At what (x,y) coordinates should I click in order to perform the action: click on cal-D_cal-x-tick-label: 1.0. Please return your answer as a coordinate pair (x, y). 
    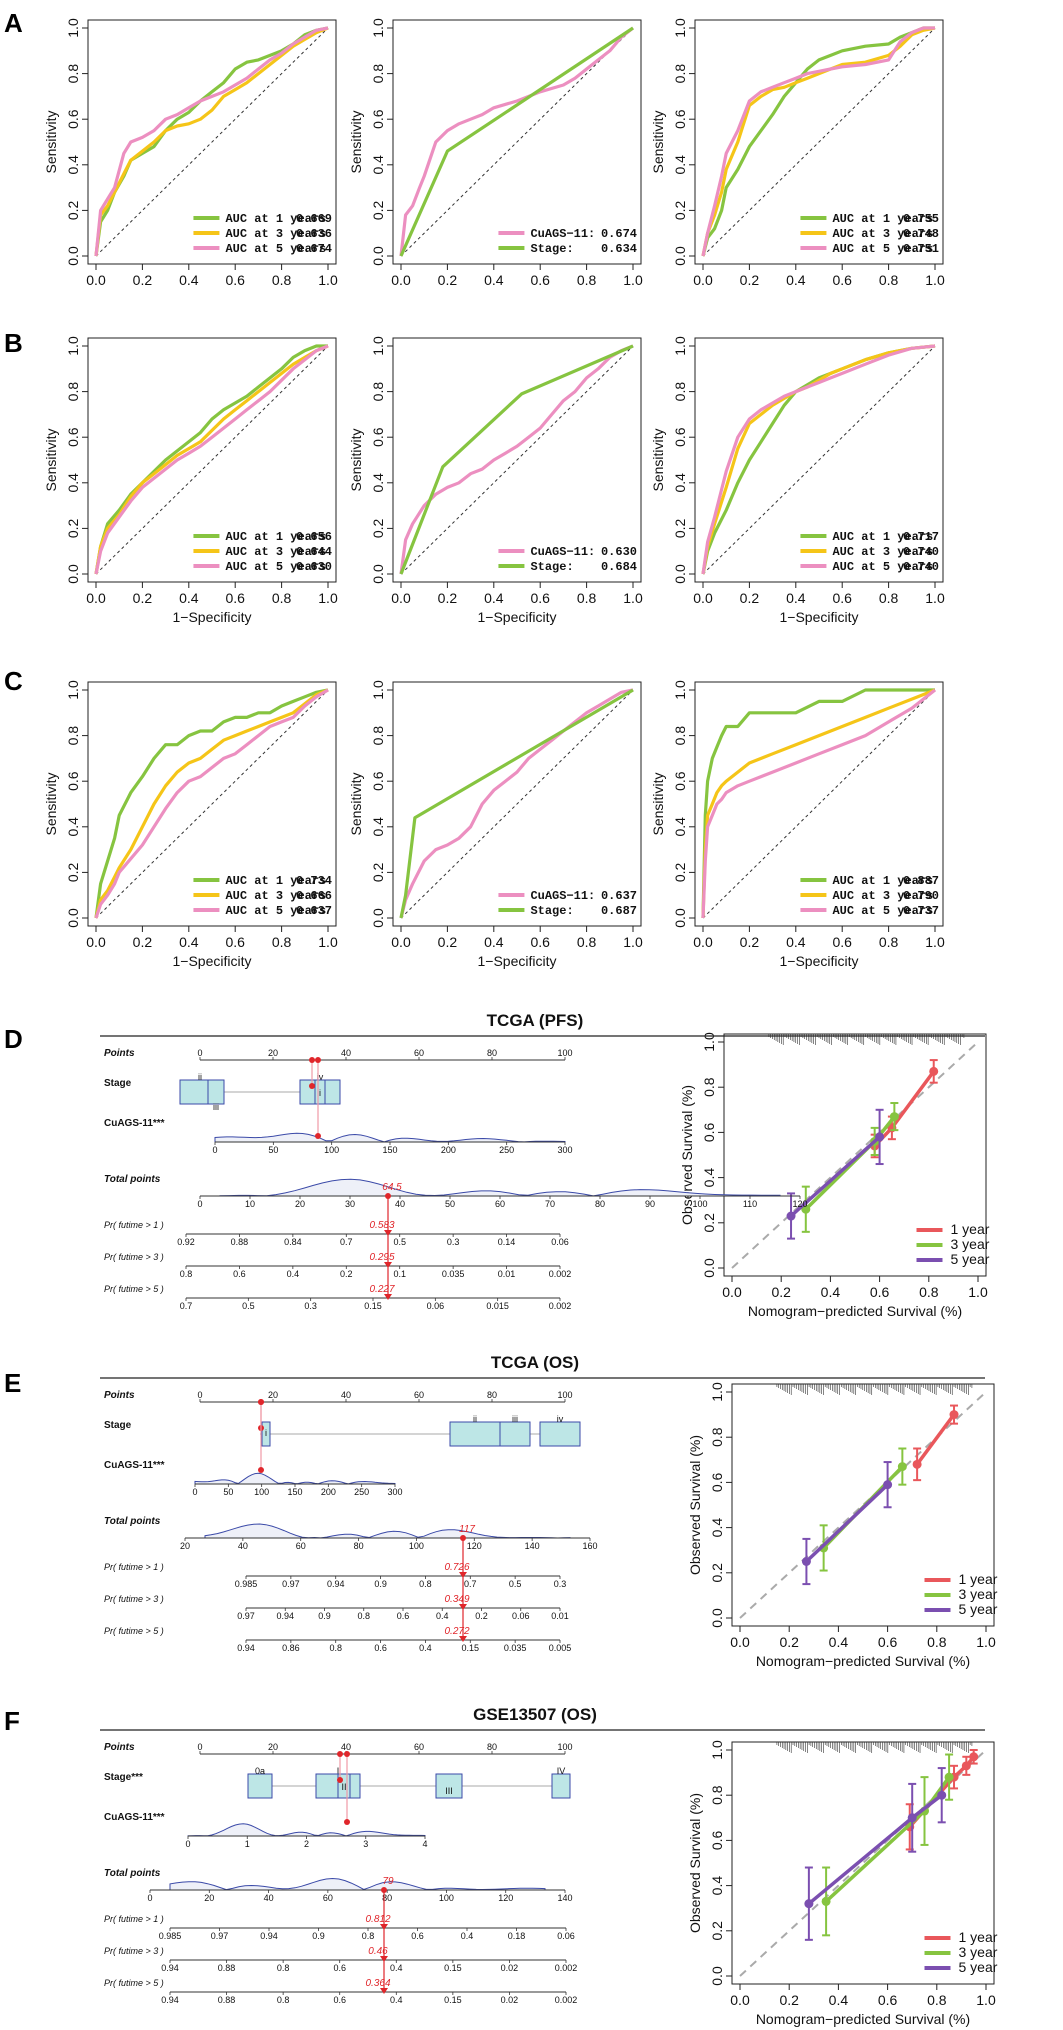
    Looking at the image, I should click on (978, 1292).